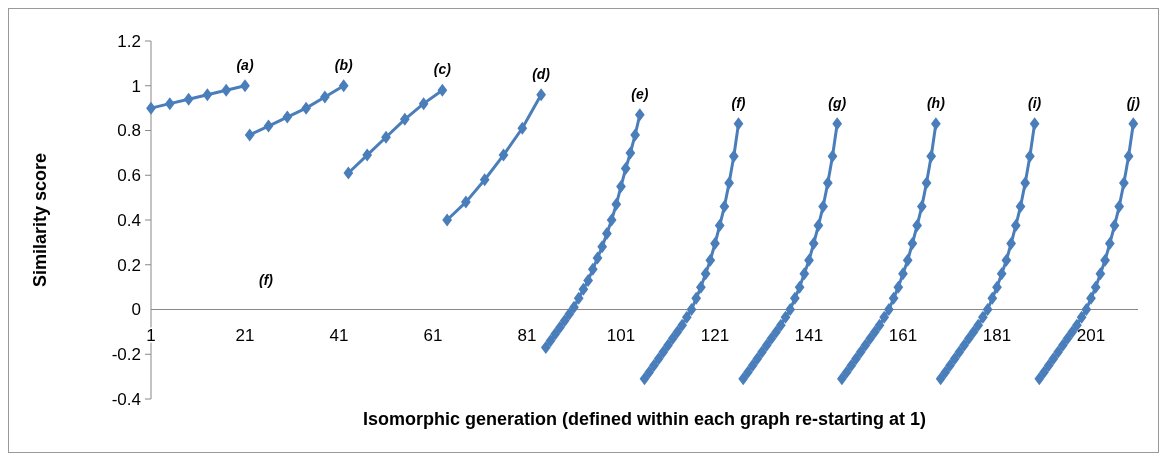  I want to click on x-tick-label: 161, so click(903, 335).